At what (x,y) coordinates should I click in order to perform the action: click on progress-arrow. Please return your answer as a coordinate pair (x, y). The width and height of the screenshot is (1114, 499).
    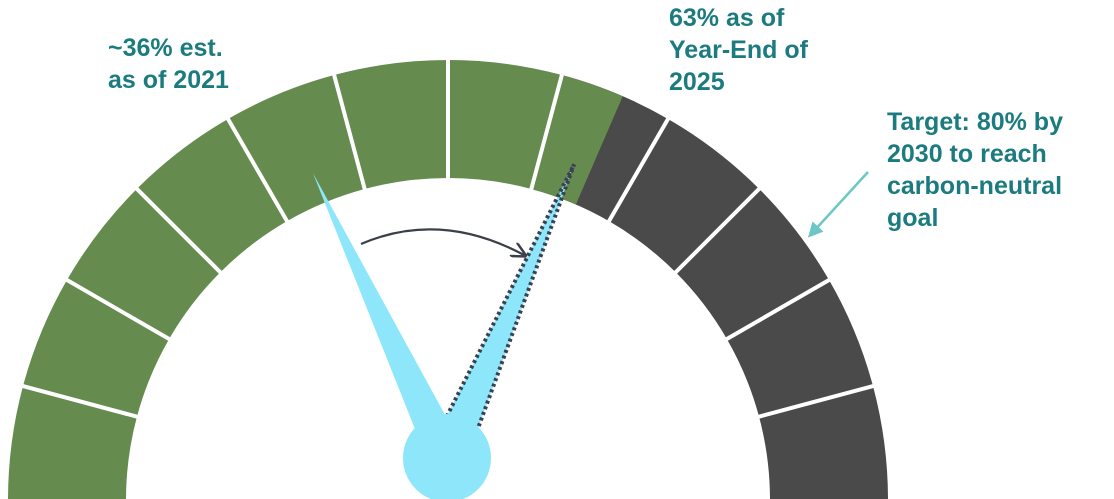
    Looking at the image, I should click on (442, 241).